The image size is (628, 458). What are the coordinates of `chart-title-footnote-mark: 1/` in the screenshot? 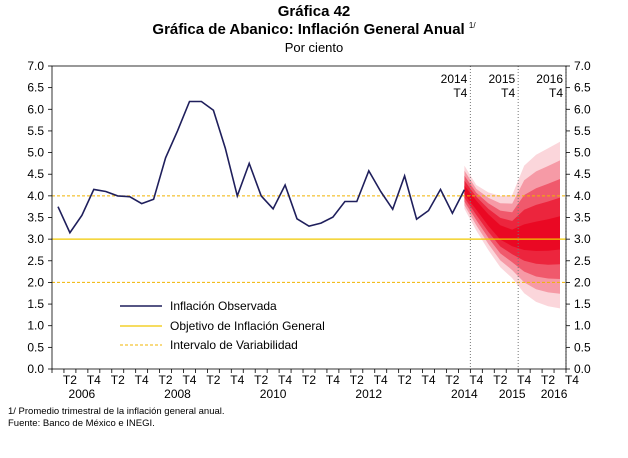 It's located at (472, 25).